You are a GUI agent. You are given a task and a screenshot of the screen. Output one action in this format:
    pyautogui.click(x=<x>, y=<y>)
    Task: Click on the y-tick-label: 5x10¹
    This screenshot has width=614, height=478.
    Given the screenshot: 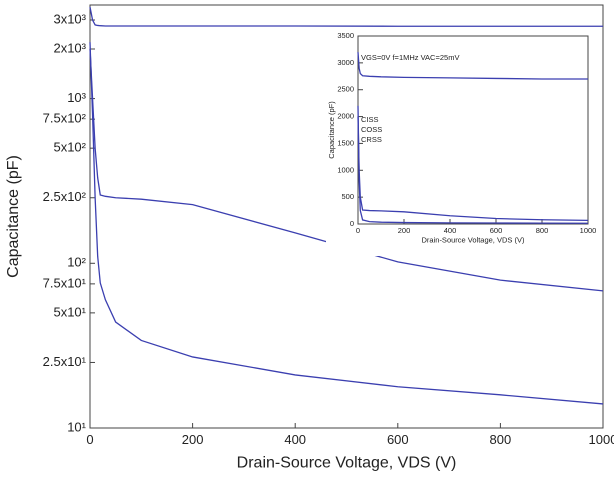 What is the action you would take?
    pyautogui.click(x=69, y=311)
    